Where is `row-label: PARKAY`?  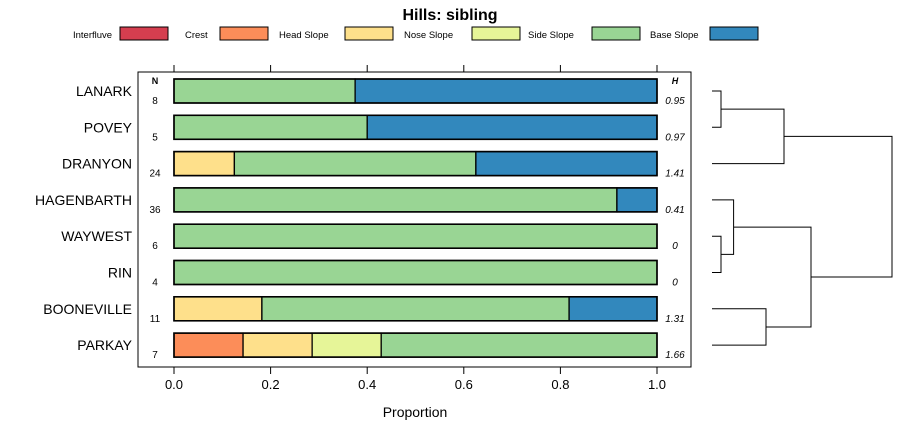
row-label: PARKAY is located at coordinates (104, 345).